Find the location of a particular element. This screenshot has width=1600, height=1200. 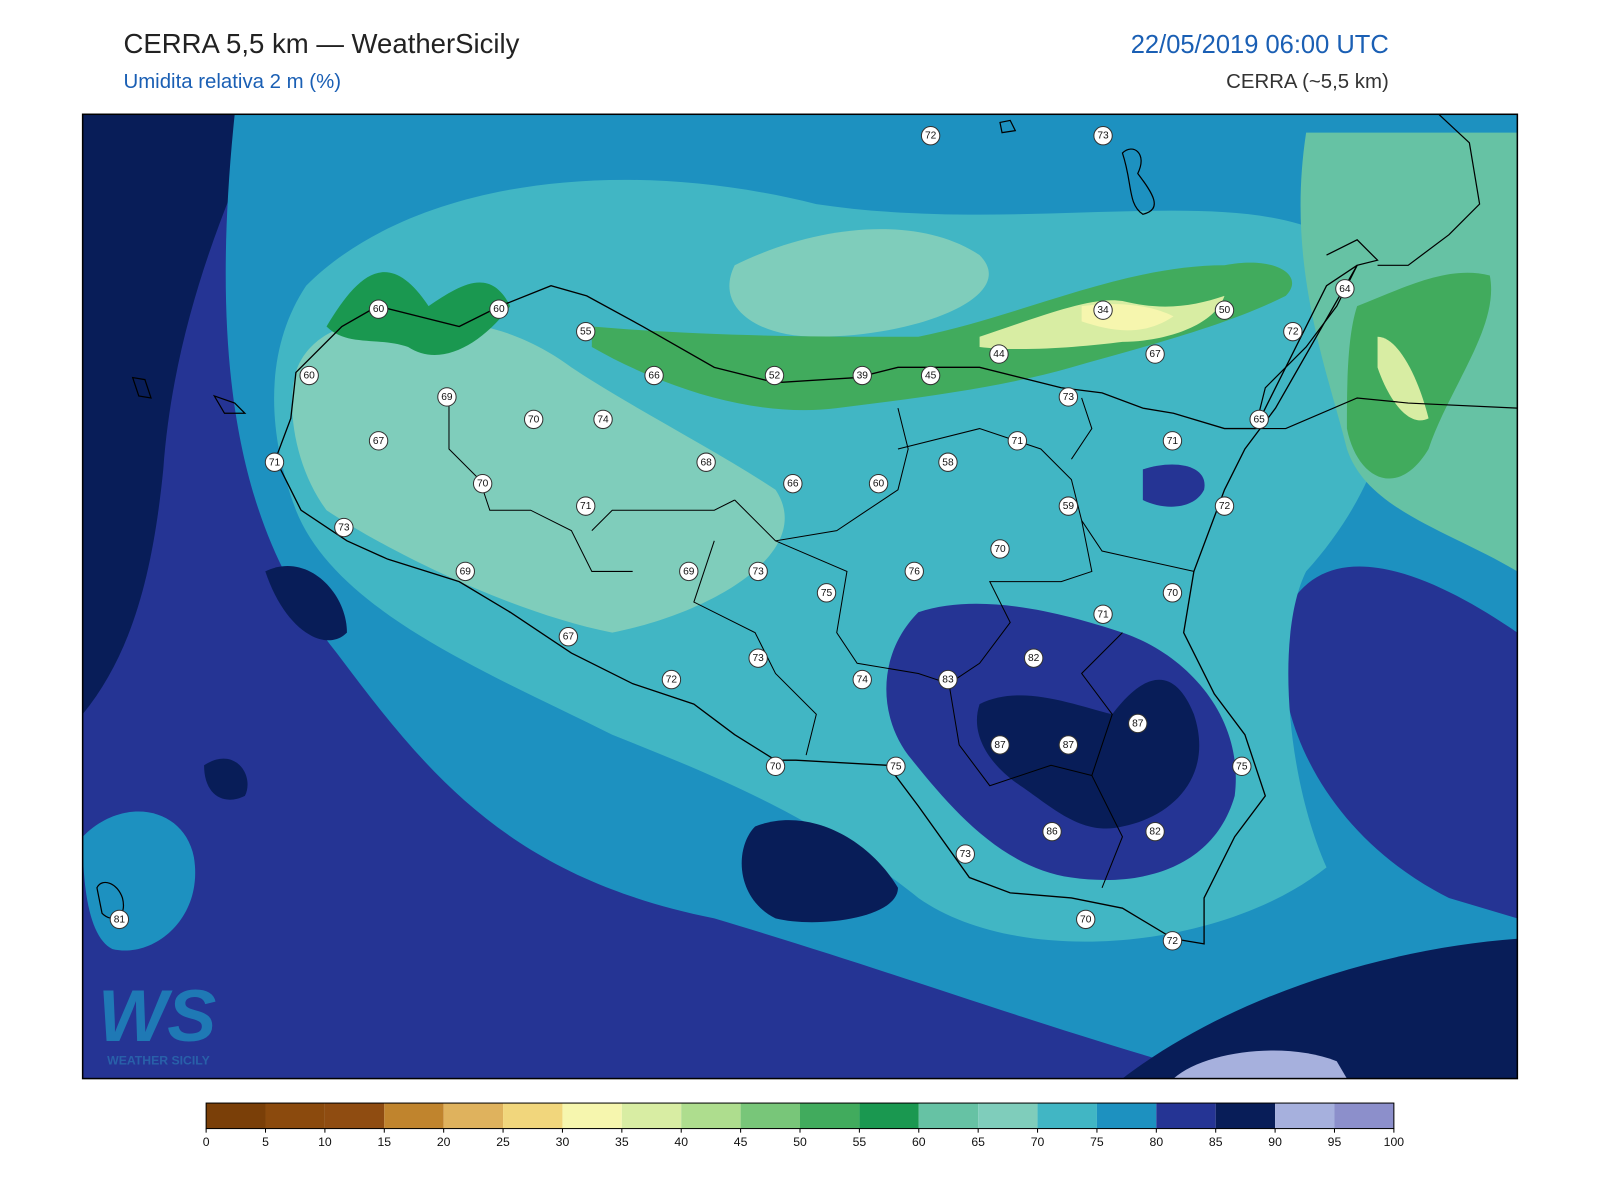

station: 83 is located at coordinates (948, 679).